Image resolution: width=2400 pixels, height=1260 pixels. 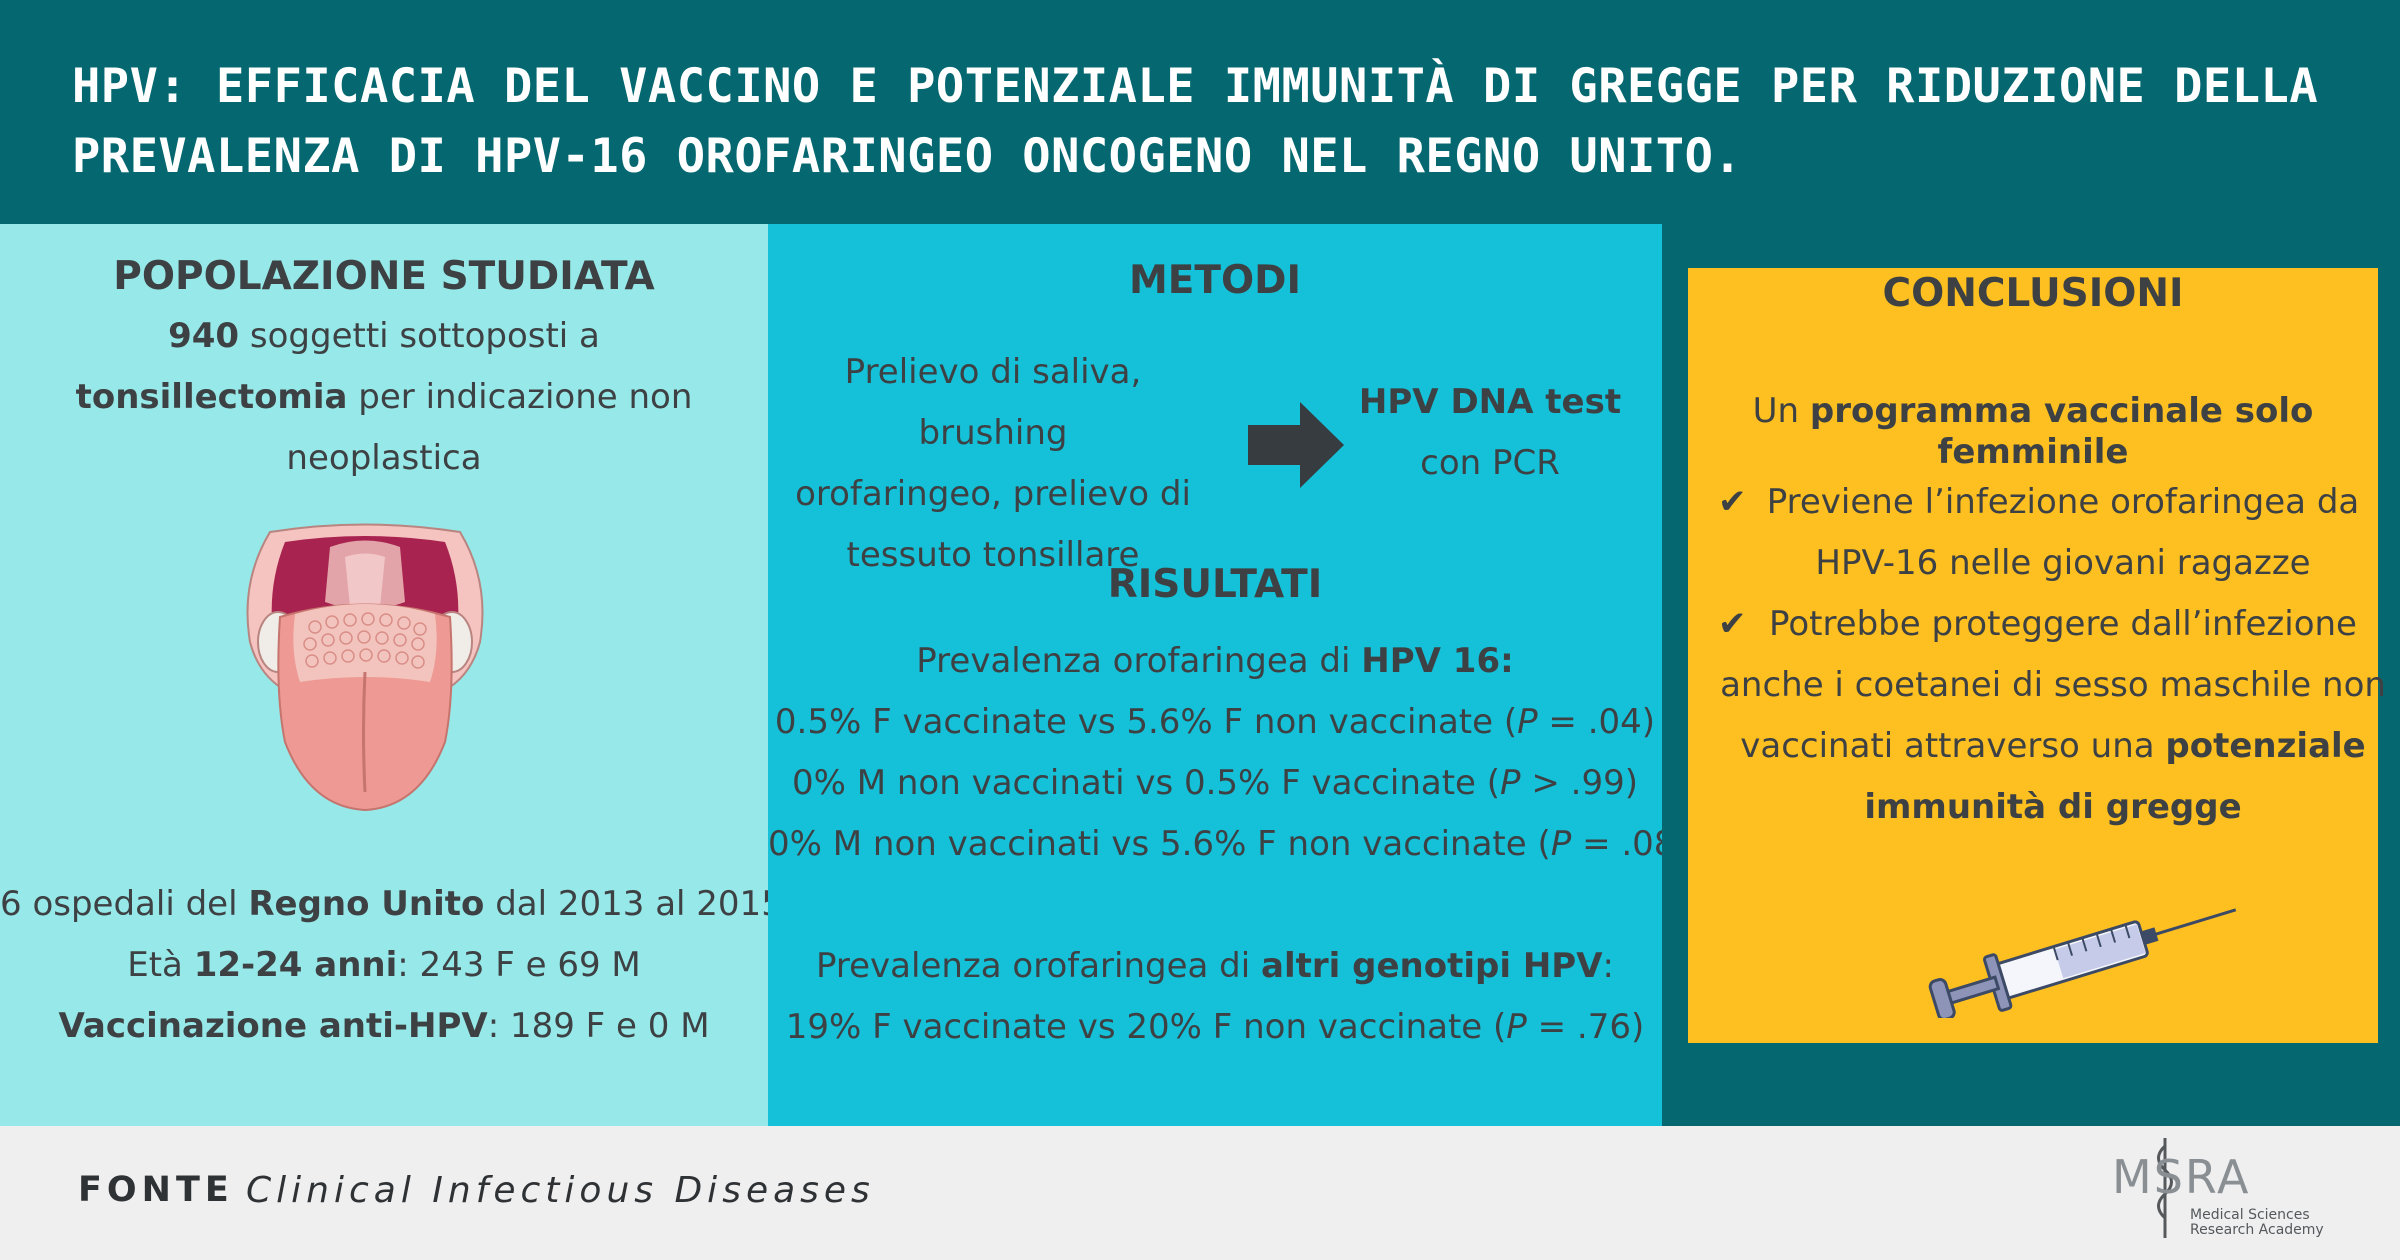 What do you see at coordinates (2181, 1177) in the screenshot?
I see `msra-logo-text: MSRA` at bounding box center [2181, 1177].